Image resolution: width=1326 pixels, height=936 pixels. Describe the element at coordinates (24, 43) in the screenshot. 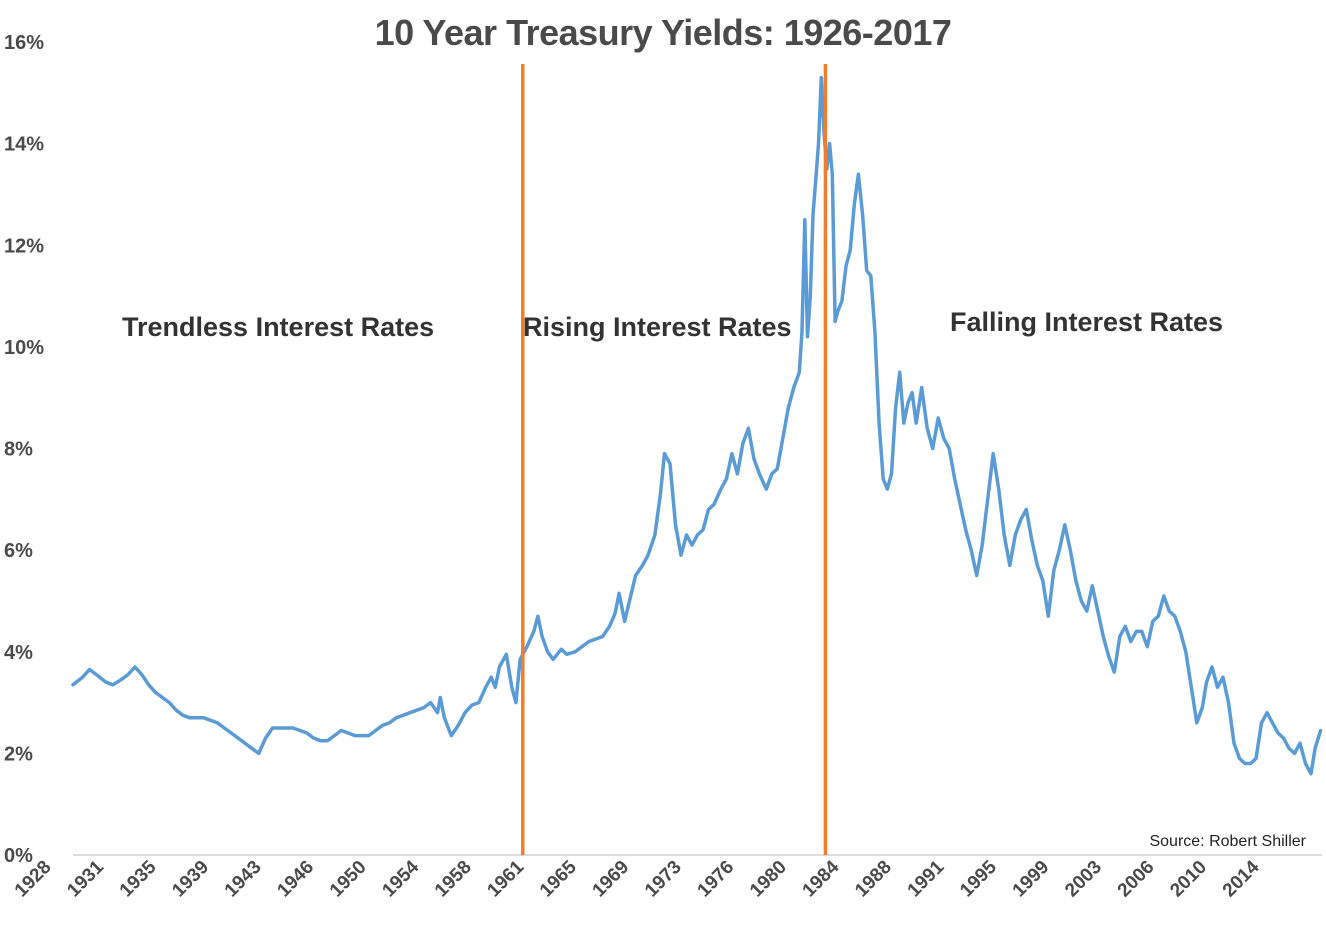

I see `y-tick-label: 16%` at that location.